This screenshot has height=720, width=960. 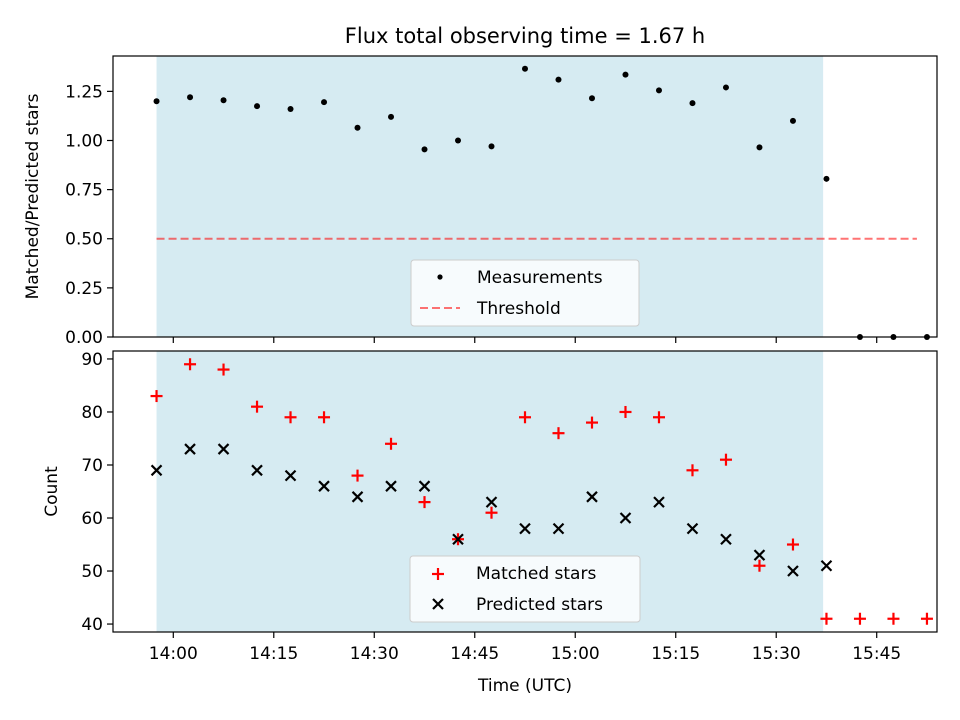 What do you see at coordinates (374, 654) in the screenshot?
I see `x-tick-label: 14:30` at bounding box center [374, 654].